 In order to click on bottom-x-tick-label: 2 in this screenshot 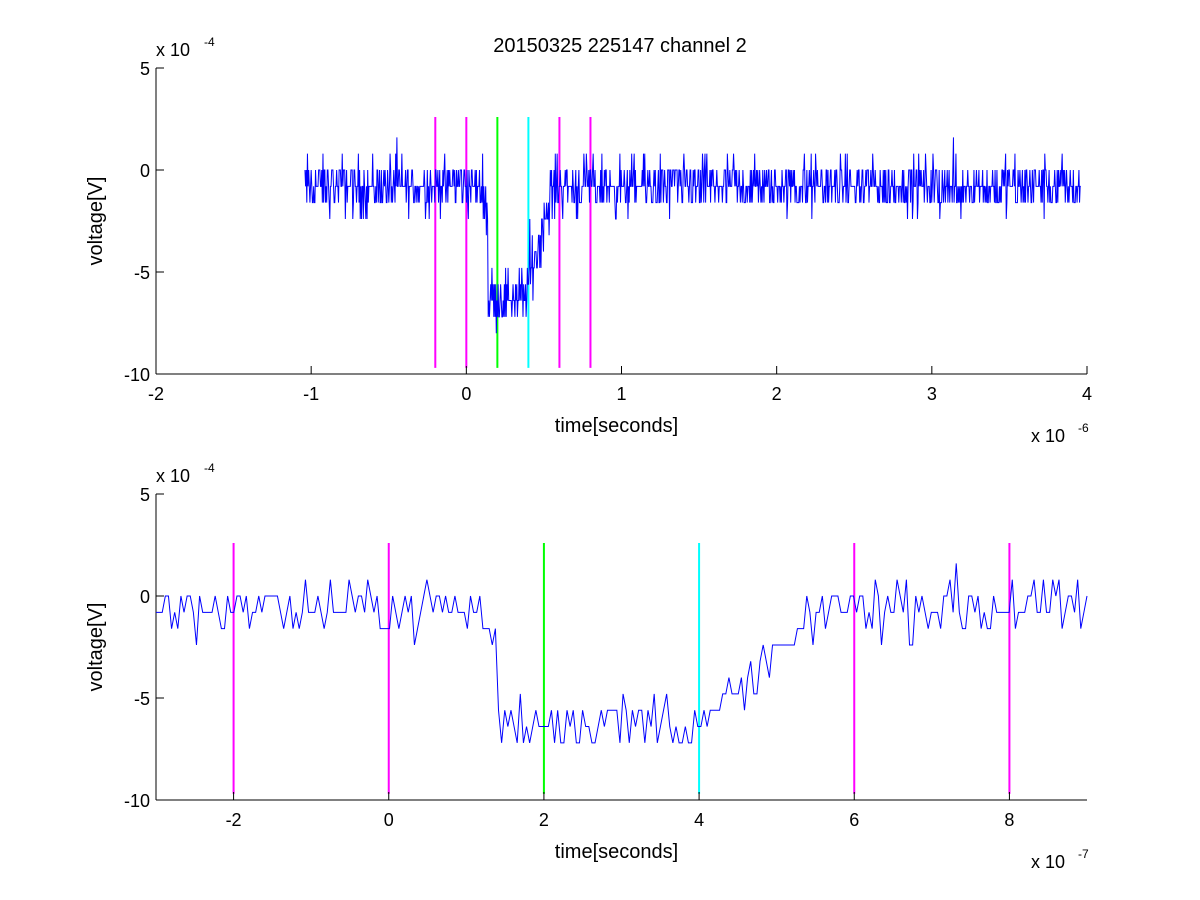, I will do `click(544, 820)`.